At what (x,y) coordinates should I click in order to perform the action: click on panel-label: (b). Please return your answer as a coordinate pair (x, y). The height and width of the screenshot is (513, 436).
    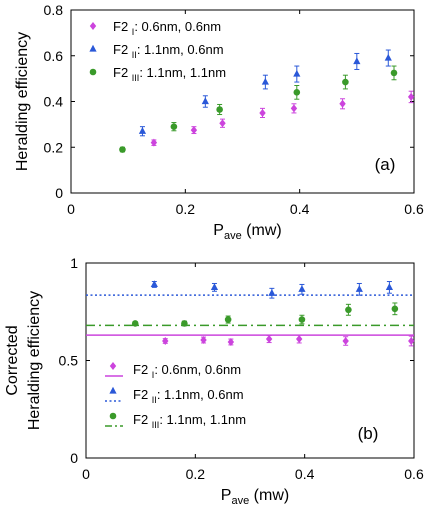
    Looking at the image, I should click on (368, 433).